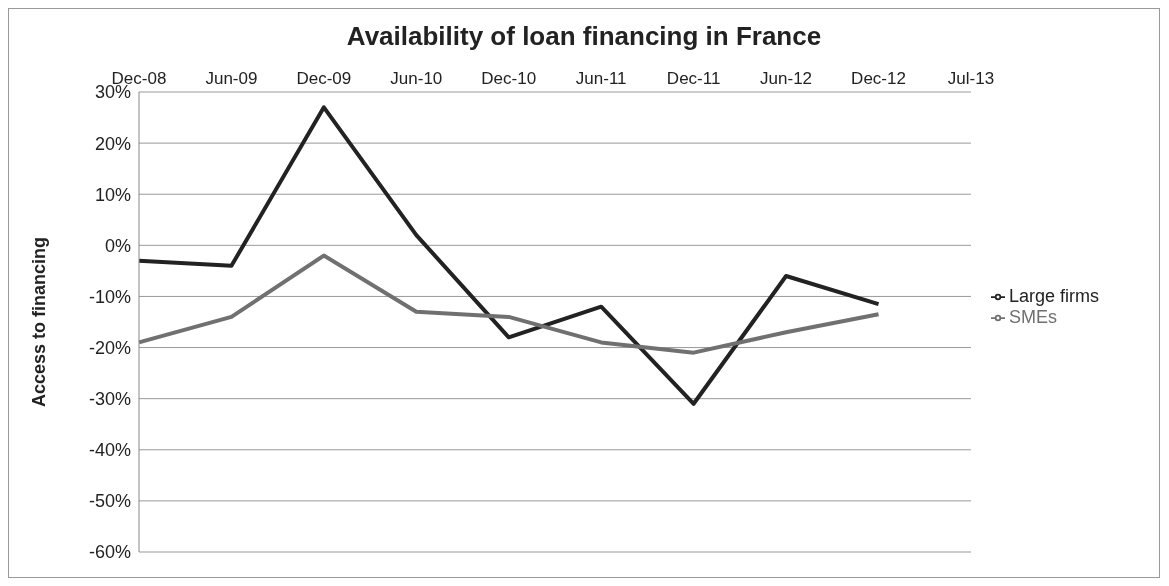 The height and width of the screenshot is (586, 1169). What do you see at coordinates (1032, 317) in the screenshot?
I see `legend-label: SMEs` at bounding box center [1032, 317].